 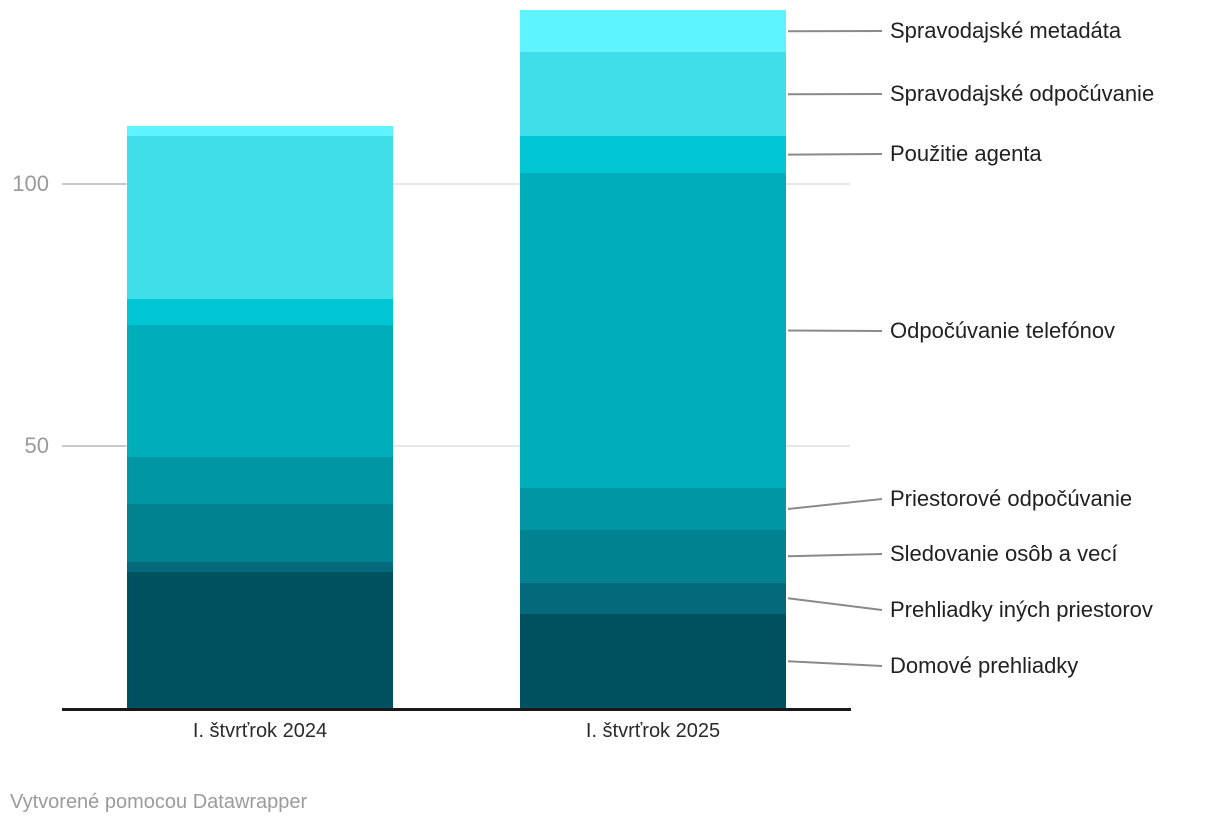 I want to click on legend-label: Použitie agenta, so click(x=966, y=153).